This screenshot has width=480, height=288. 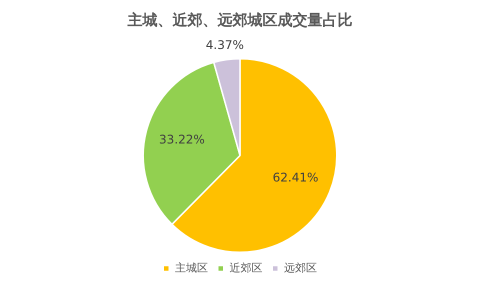 What do you see at coordinates (182, 139) in the screenshot?
I see `data-label: 33.22%` at bounding box center [182, 139].